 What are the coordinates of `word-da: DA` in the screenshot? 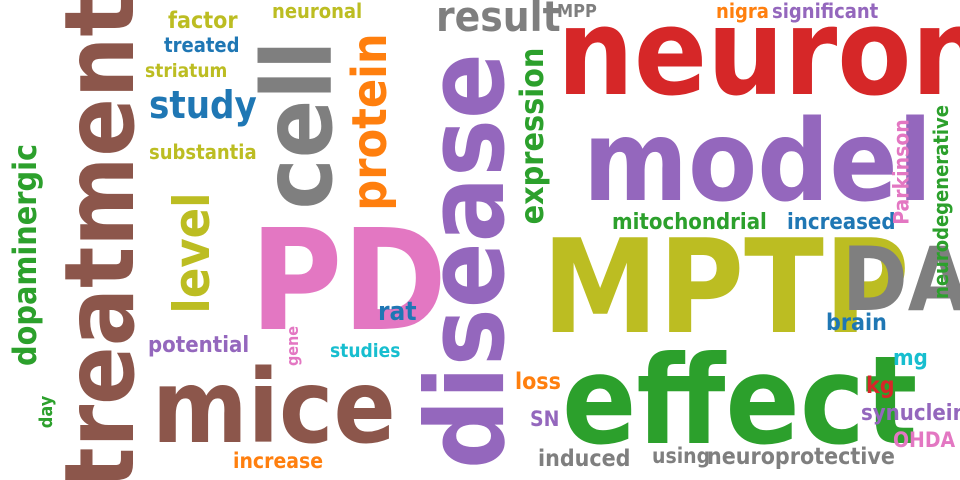 It's located at (901, 279).